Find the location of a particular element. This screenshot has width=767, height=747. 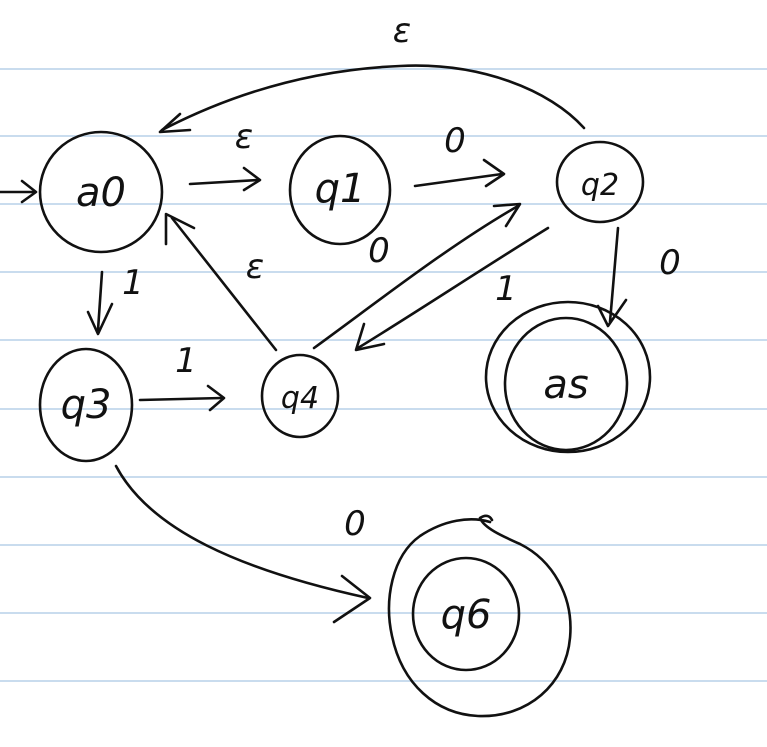

state-q5-label: as is located at coordinates (565, 385).